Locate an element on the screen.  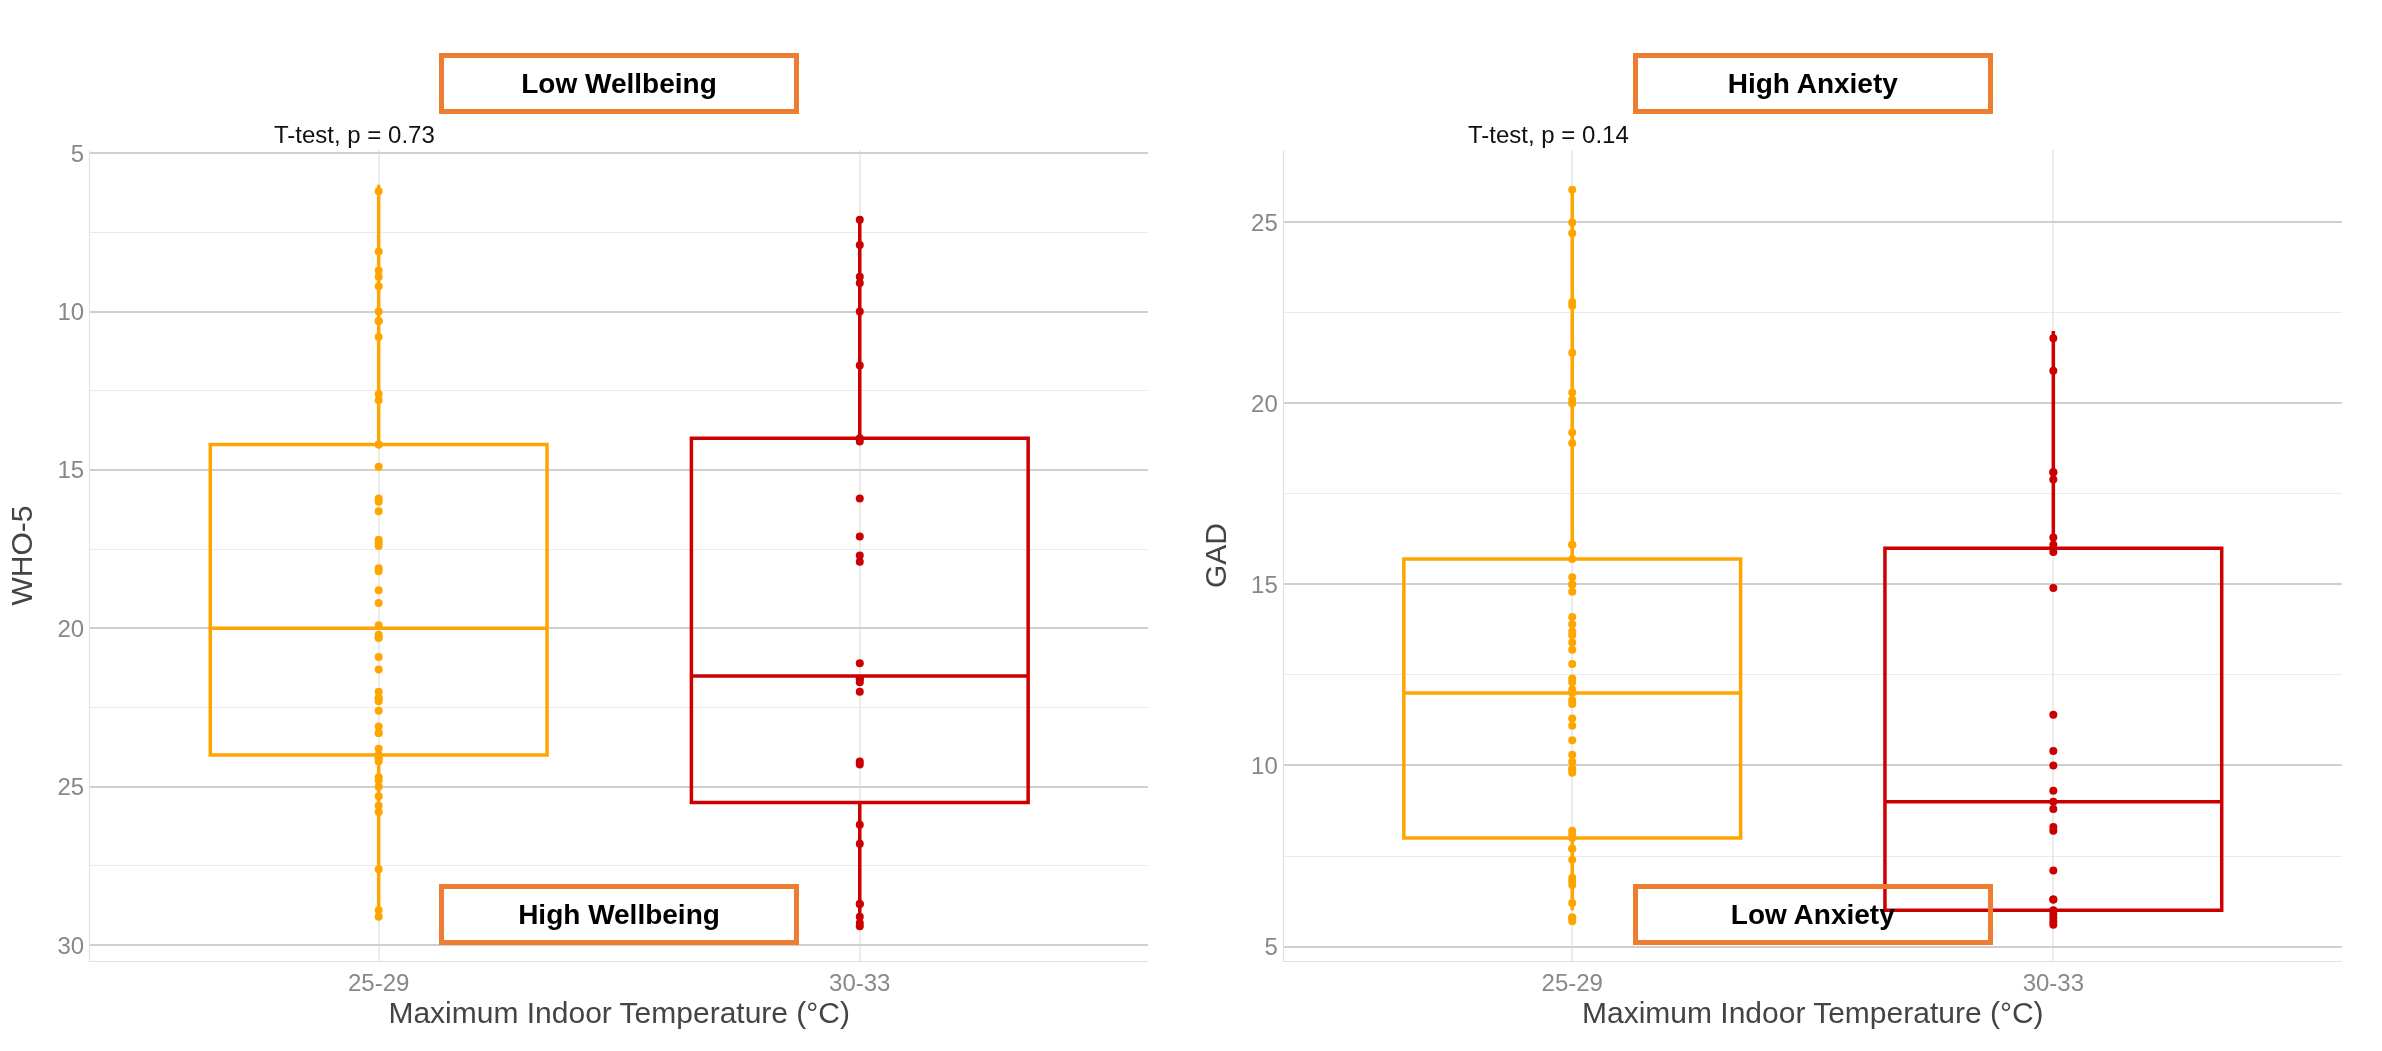
y-axis-title: WHO-5 is located at coordinates (22, 555).